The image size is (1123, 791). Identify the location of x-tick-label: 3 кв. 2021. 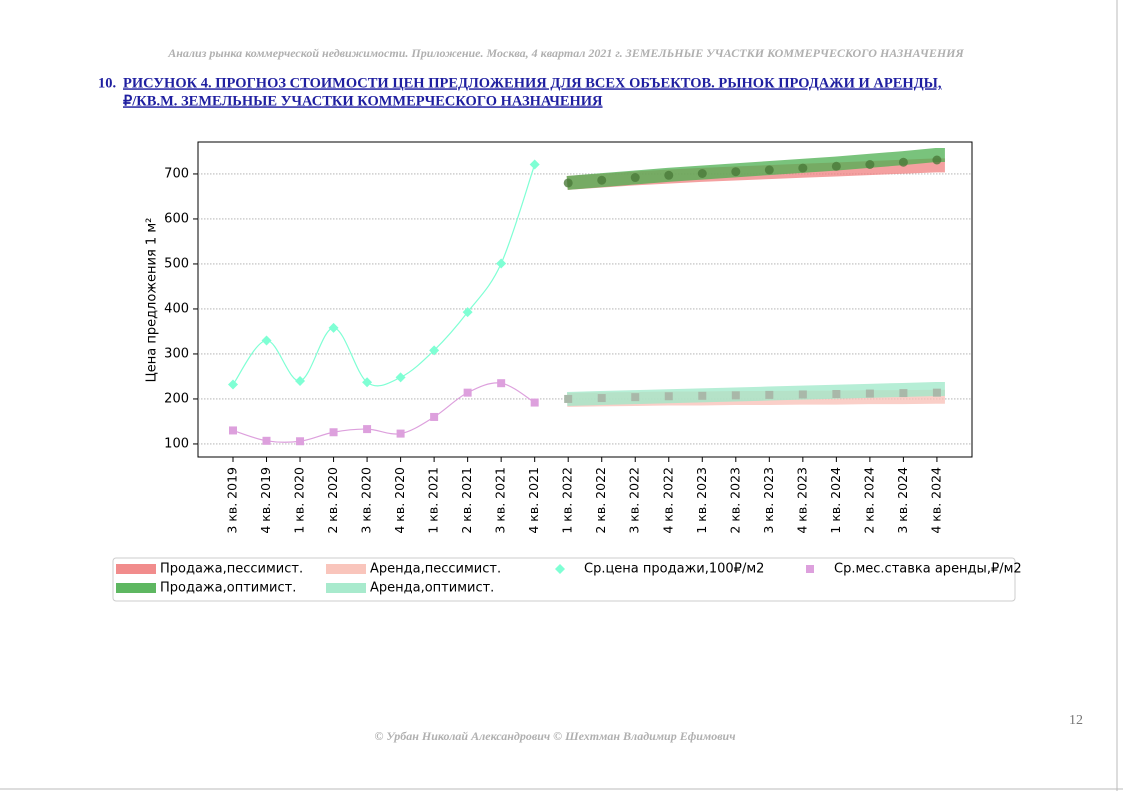
(500, 500).